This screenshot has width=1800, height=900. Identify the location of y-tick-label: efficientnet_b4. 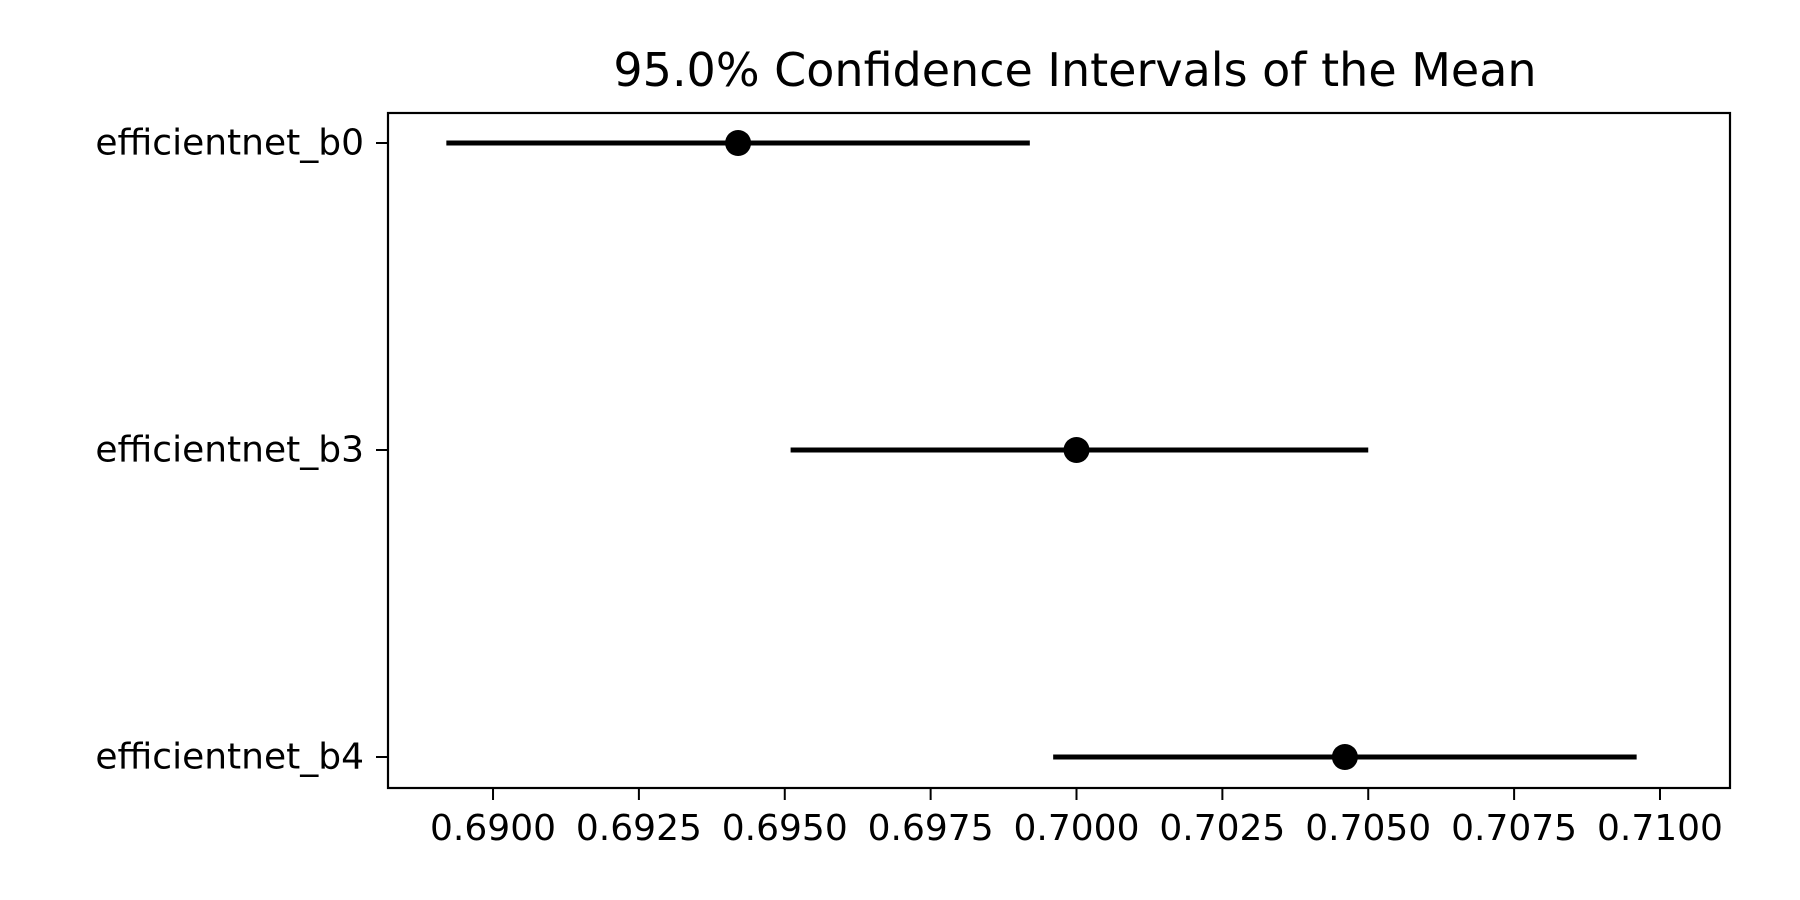
(229, 757).